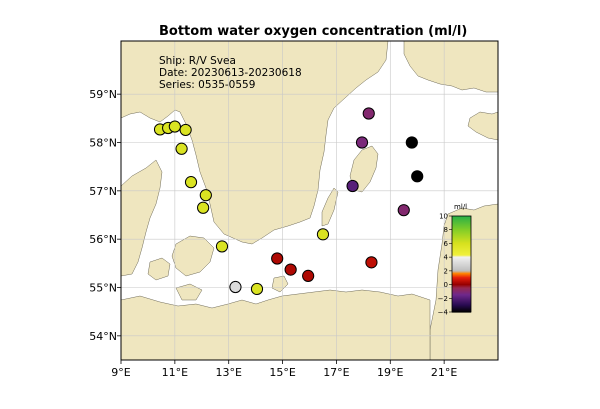  What do you see at coordinates (446, 258) in the screenshot?
I see `colorbar-tick-label-3: 4` at bounding box center [446, 258].